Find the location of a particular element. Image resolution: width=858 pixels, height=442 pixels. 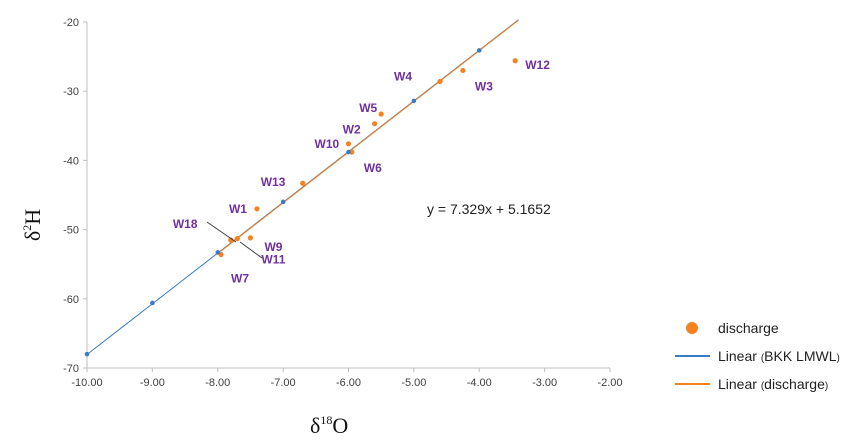

point-label-w5: W5 is located at coordinates (368, 108).